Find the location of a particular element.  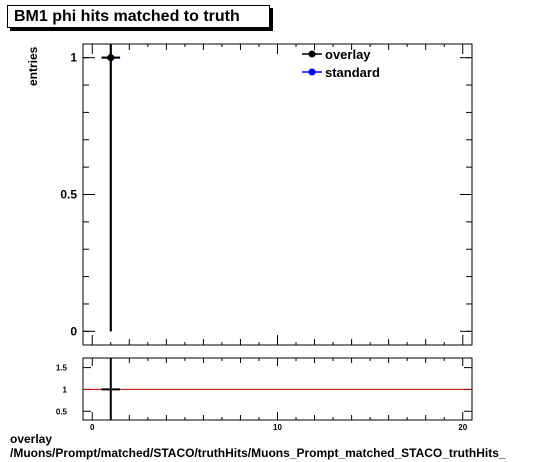

legend-entry: overlay is located at coordinates (348, 54).